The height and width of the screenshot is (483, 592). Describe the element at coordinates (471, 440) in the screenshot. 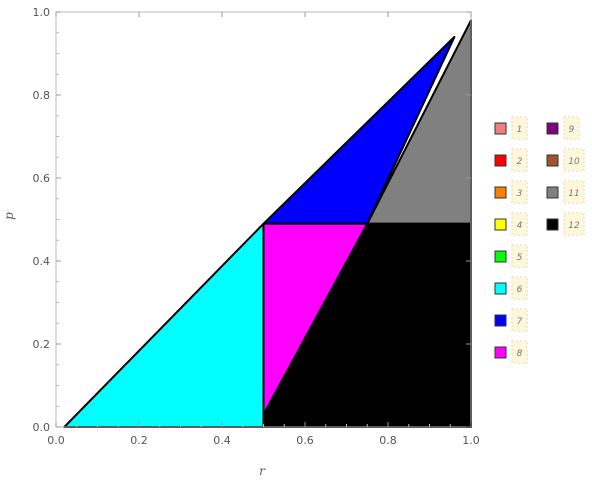

I see `x-tick-label: 1.0` at that location.